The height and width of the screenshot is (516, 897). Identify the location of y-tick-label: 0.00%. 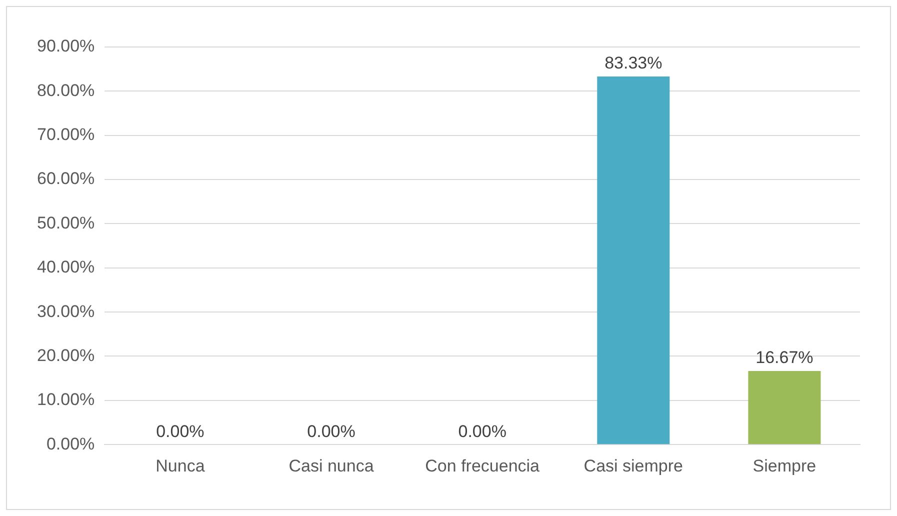
(70, 444).